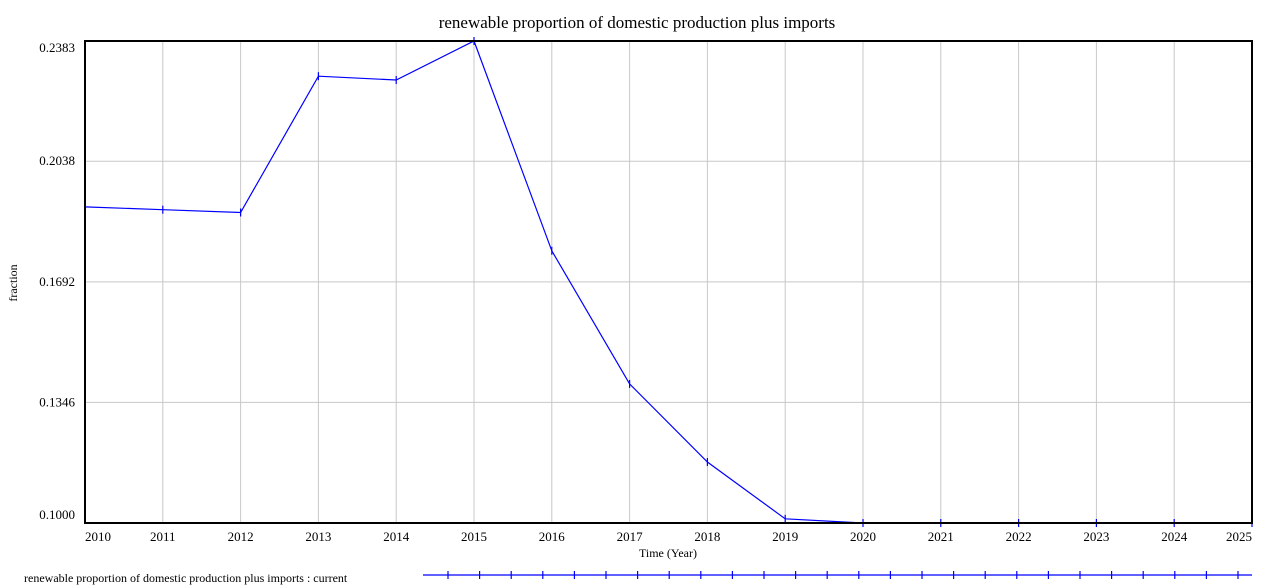 The image size is (1274, 588). Describe the element at coordinates (863, 536) in the screenshot. I see `x-tick-label: 2020` at that location.